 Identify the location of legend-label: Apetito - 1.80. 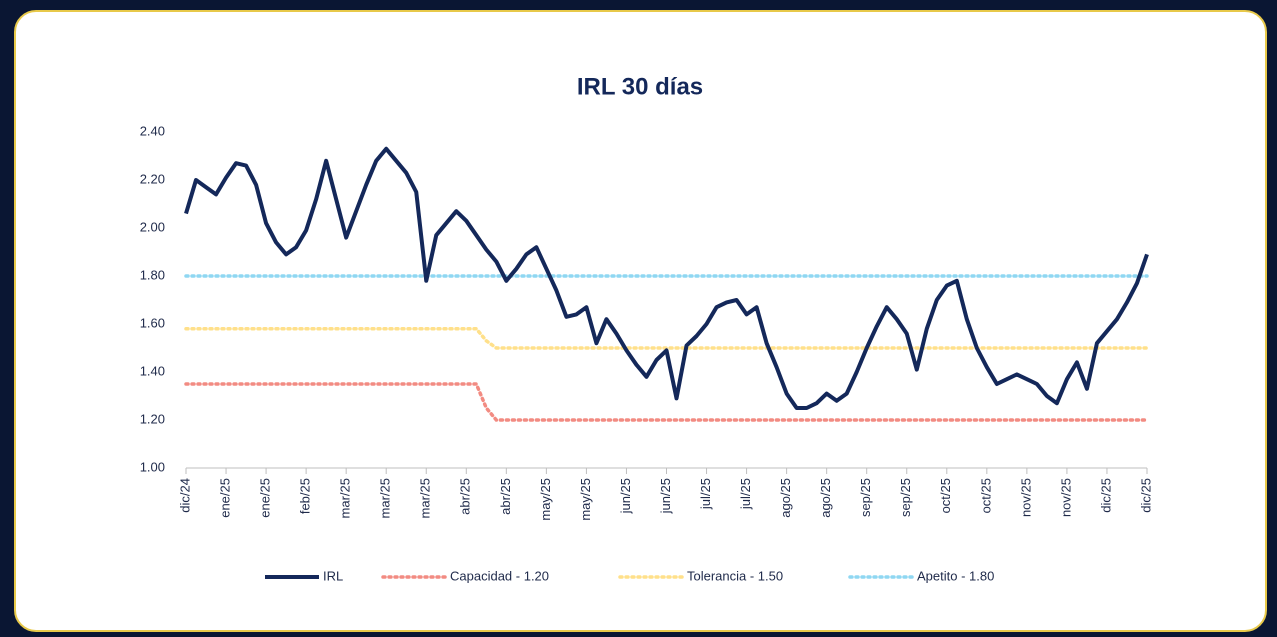
(955, 575).